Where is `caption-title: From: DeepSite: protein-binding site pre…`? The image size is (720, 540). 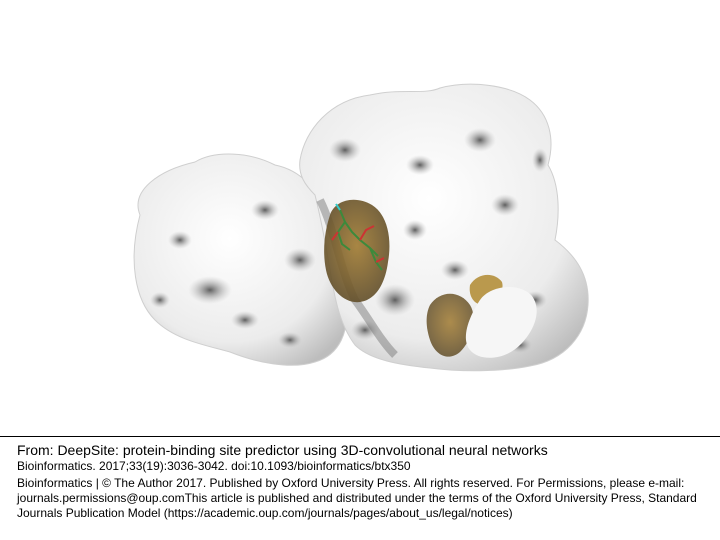 caption-title: From: DeepSite: protein-binding site pre… is located at coordinates (282, 450).